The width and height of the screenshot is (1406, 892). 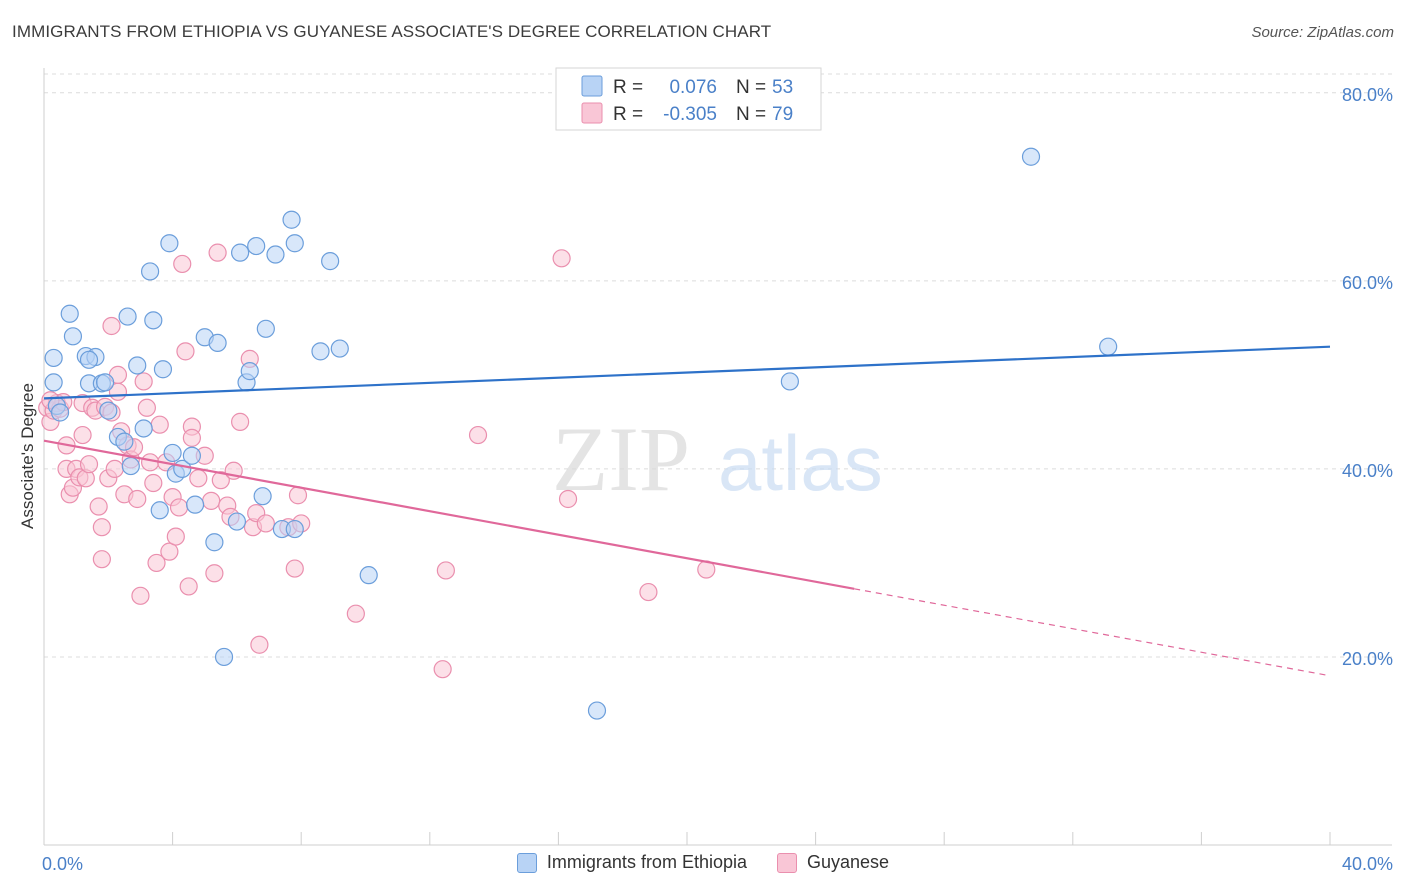 I want to click on y-tick-label-80: 80.0%, so click(x=1367, y=95).